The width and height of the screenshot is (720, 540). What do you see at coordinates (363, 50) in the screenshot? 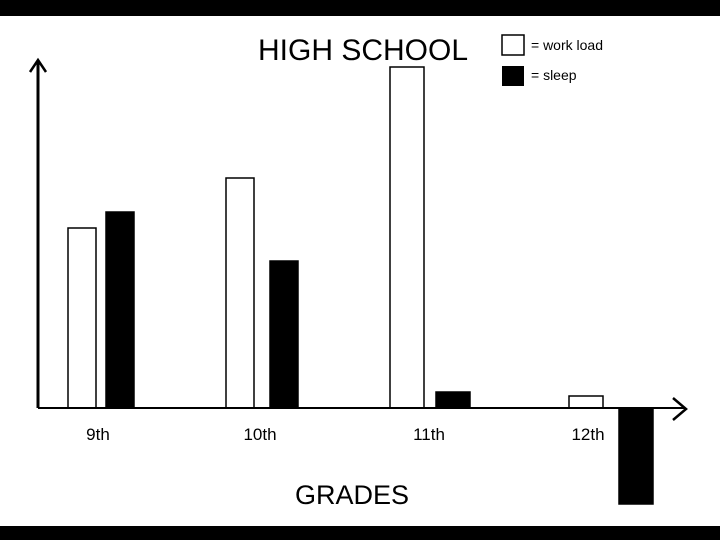
I see `chart-title: HIGH SCHOOL` at bounding box center [363, 50].